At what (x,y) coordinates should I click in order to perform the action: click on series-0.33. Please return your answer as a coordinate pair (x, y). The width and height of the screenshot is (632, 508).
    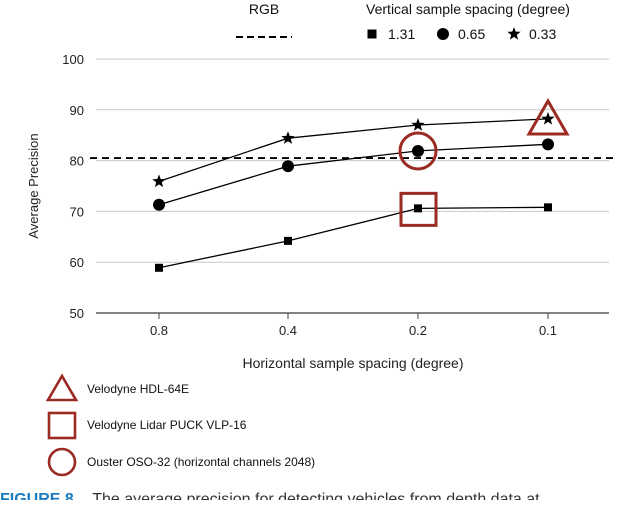
    Looking at the image, I should click on (353, 149).